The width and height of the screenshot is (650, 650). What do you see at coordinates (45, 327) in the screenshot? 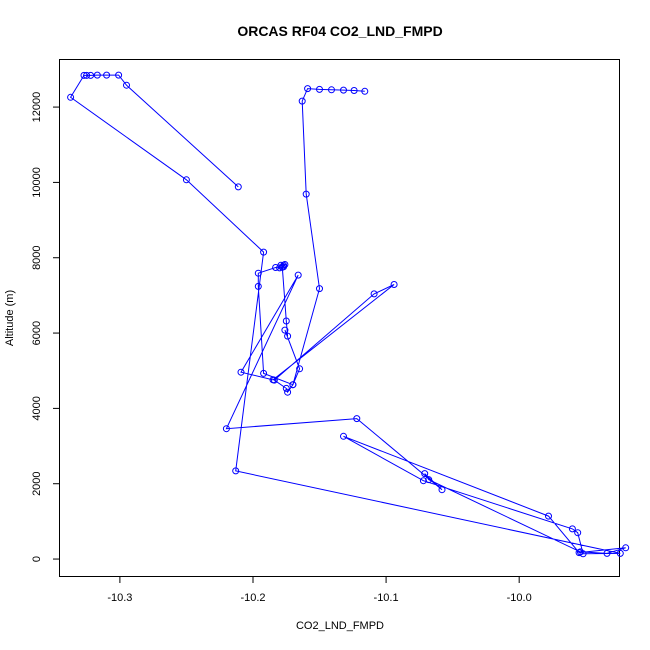
I see `y-axis: 0 2000 4000 6000 8000 10000 12000` at bounding box center [45, 327].